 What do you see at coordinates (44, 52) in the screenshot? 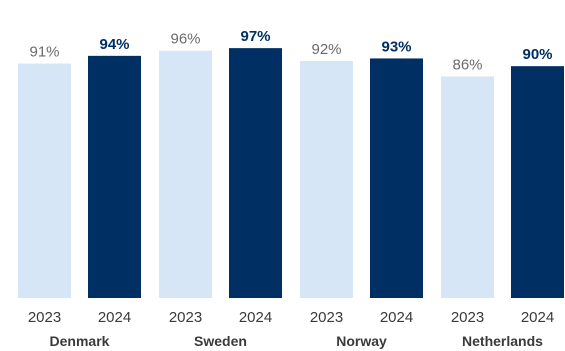
I see `value-label: 91%` at bounding box center [44, 52].